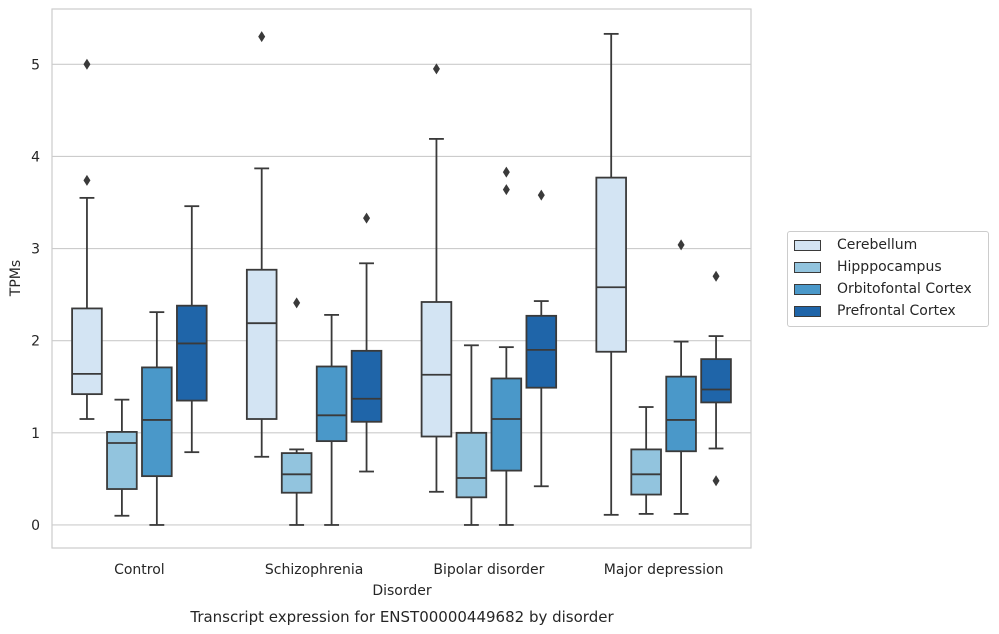 The width and height of the screenshot is (999, 634). What do you see at coordinates (35, 250) in the screenshot?
I see `y-tick-label-3: 3` at bounding box center [35, 250].